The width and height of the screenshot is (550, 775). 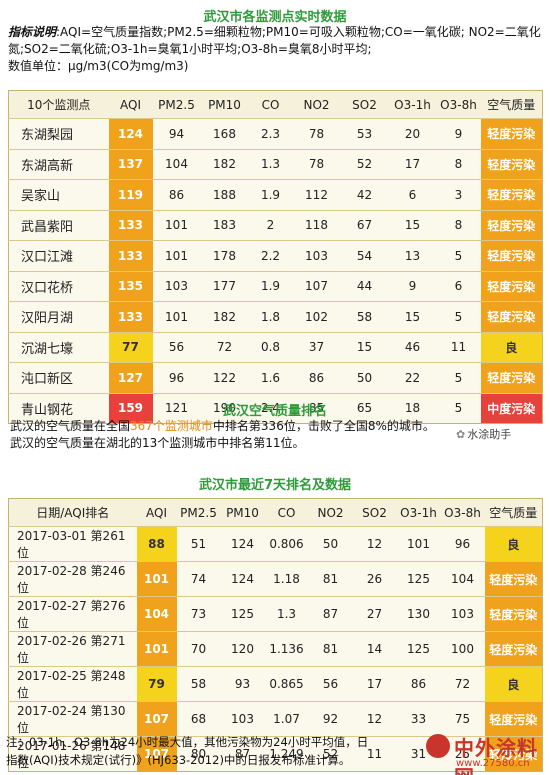 What do you see at coordinates (130, 194) in the screenshot?
I see `aqi-cell: 119` at bounding box center [130, 194].